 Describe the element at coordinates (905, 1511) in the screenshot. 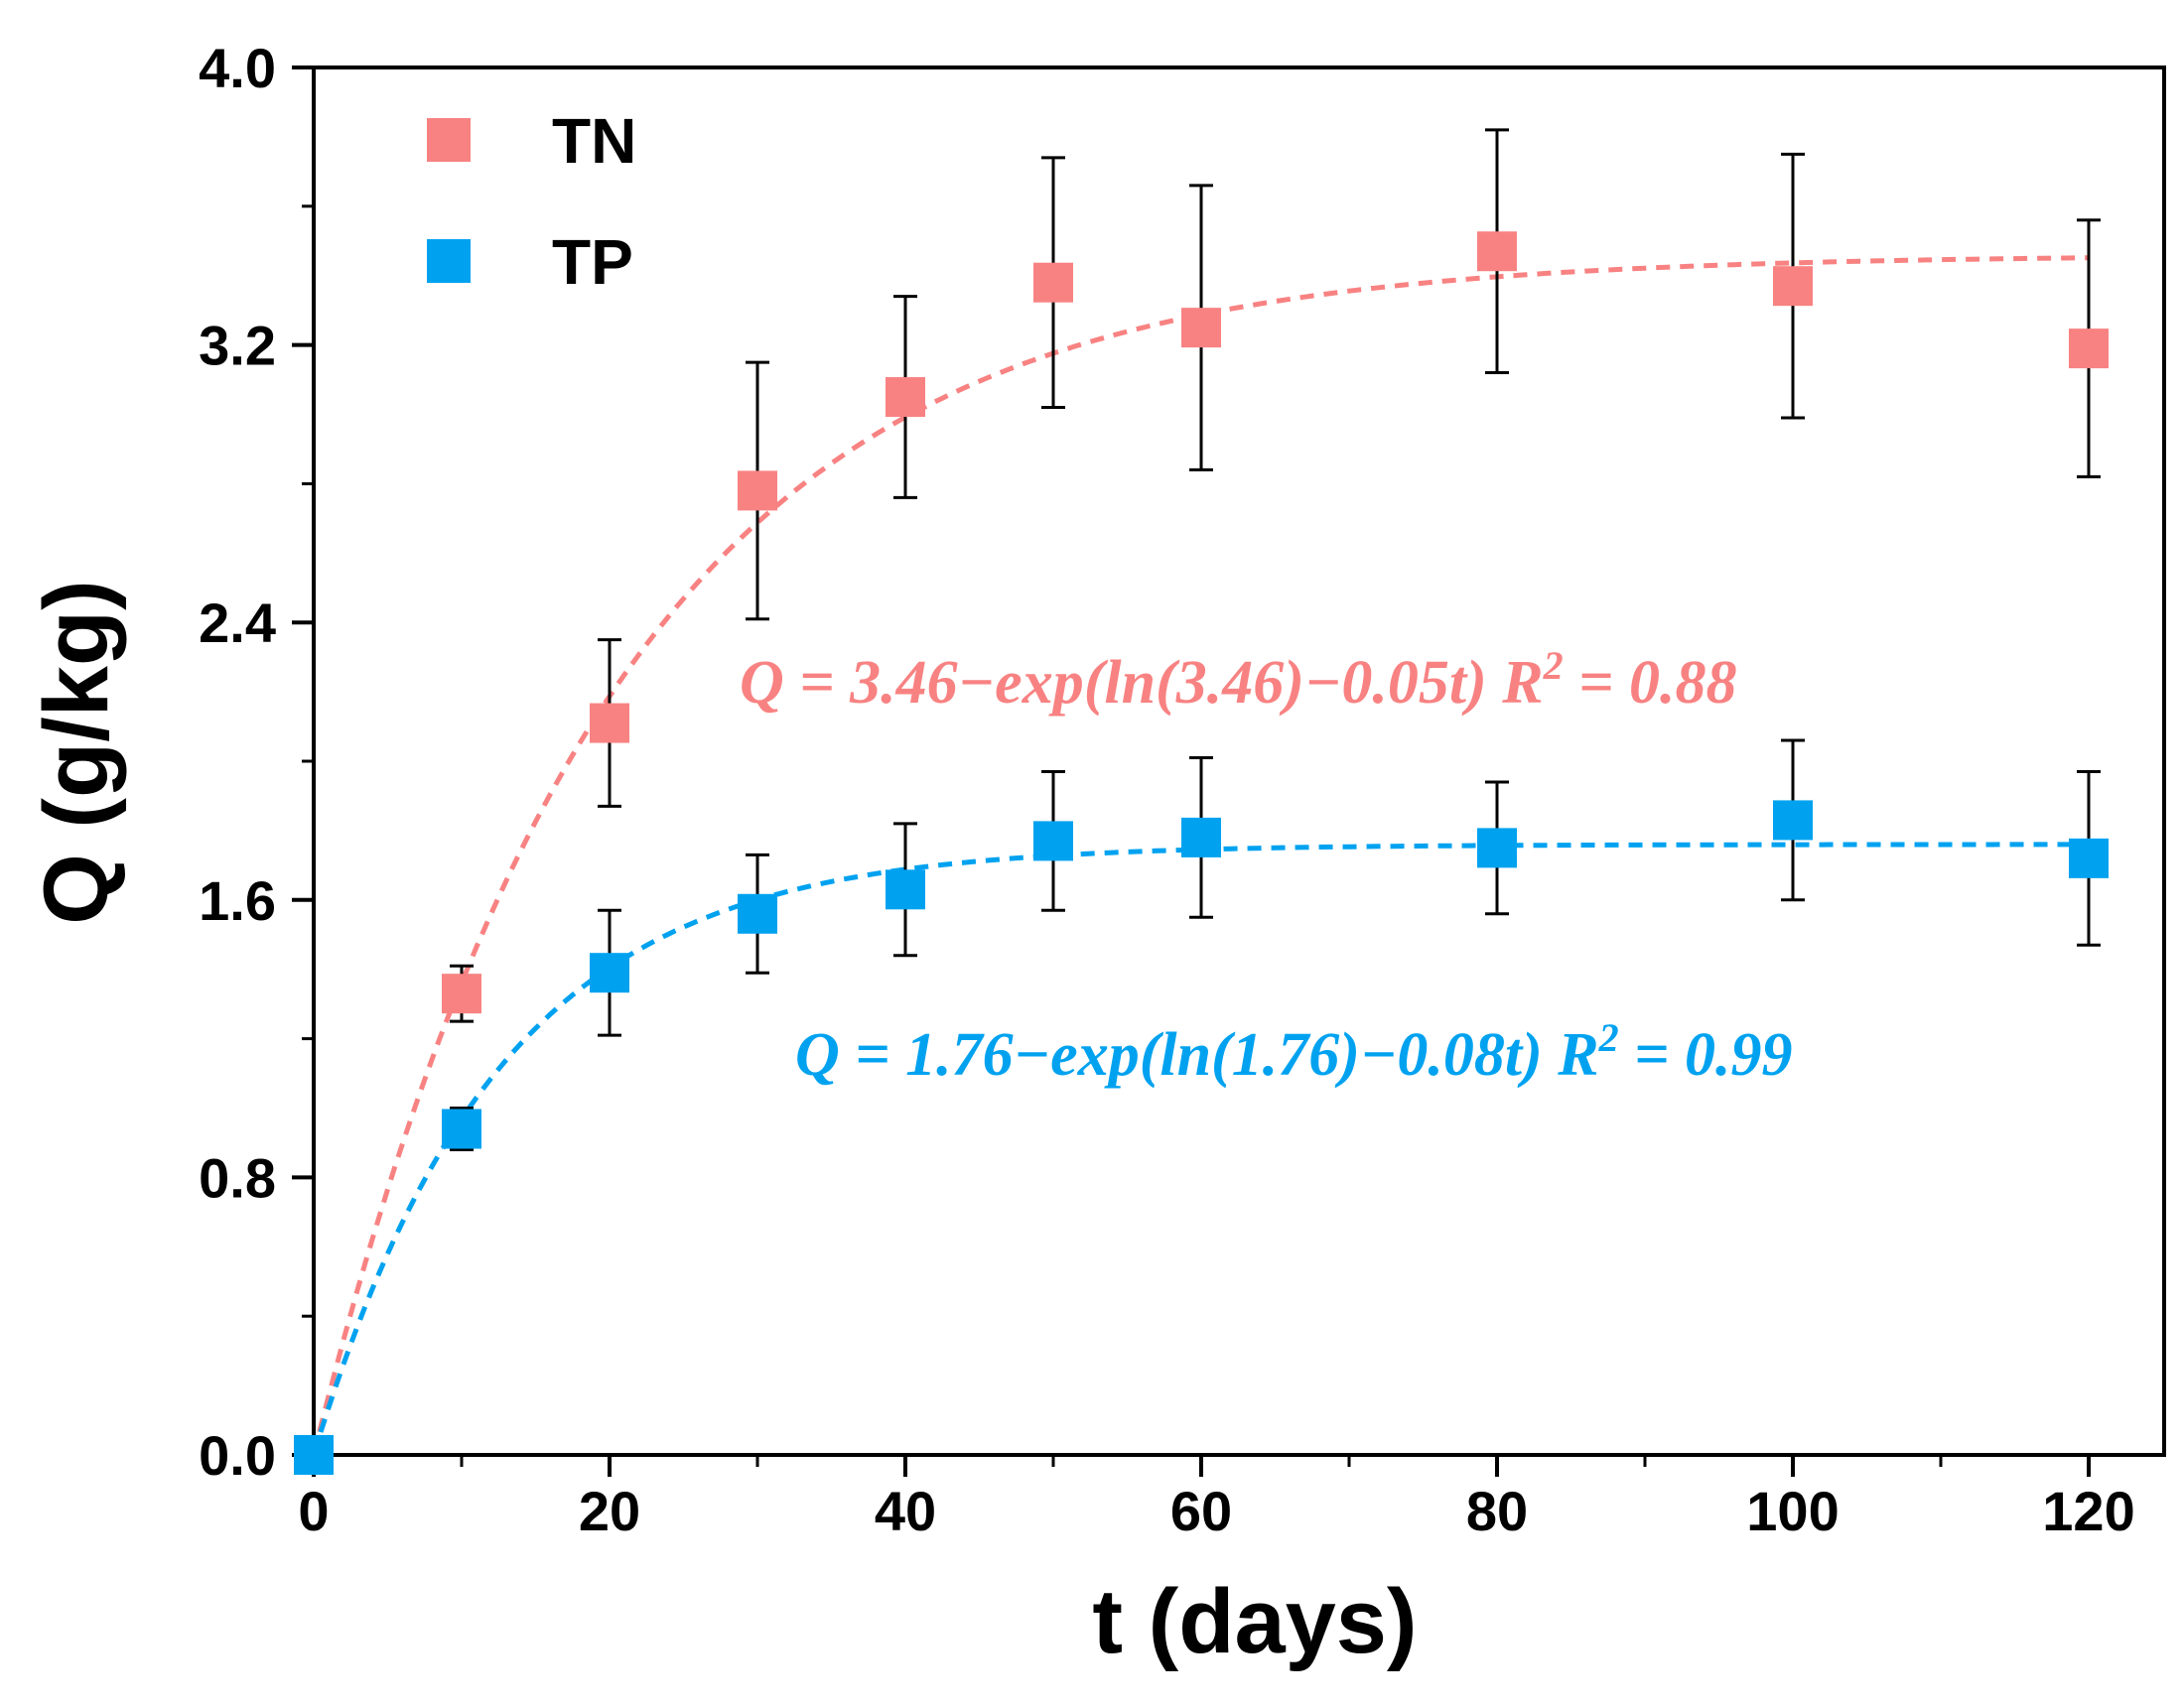

I see `x-tick-label-40: 40` at that location.